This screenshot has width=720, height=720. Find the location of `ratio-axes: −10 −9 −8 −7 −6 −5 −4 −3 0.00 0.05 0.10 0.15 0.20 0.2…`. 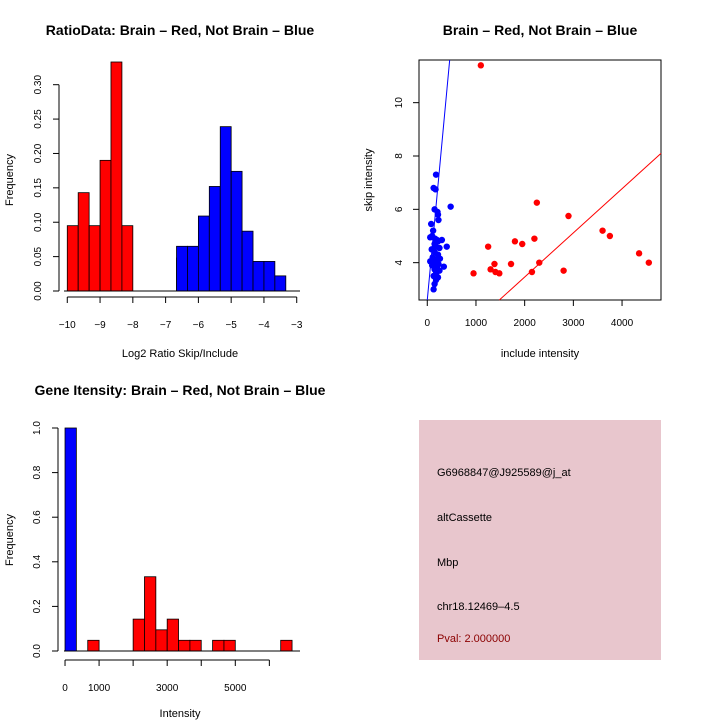

ratio-axes: −10 −9 −8 −7 −6 −5 −4 −3 0.00 0.05 0.10 0.15 0.20 0.2… is located at coordinates (168, 203).